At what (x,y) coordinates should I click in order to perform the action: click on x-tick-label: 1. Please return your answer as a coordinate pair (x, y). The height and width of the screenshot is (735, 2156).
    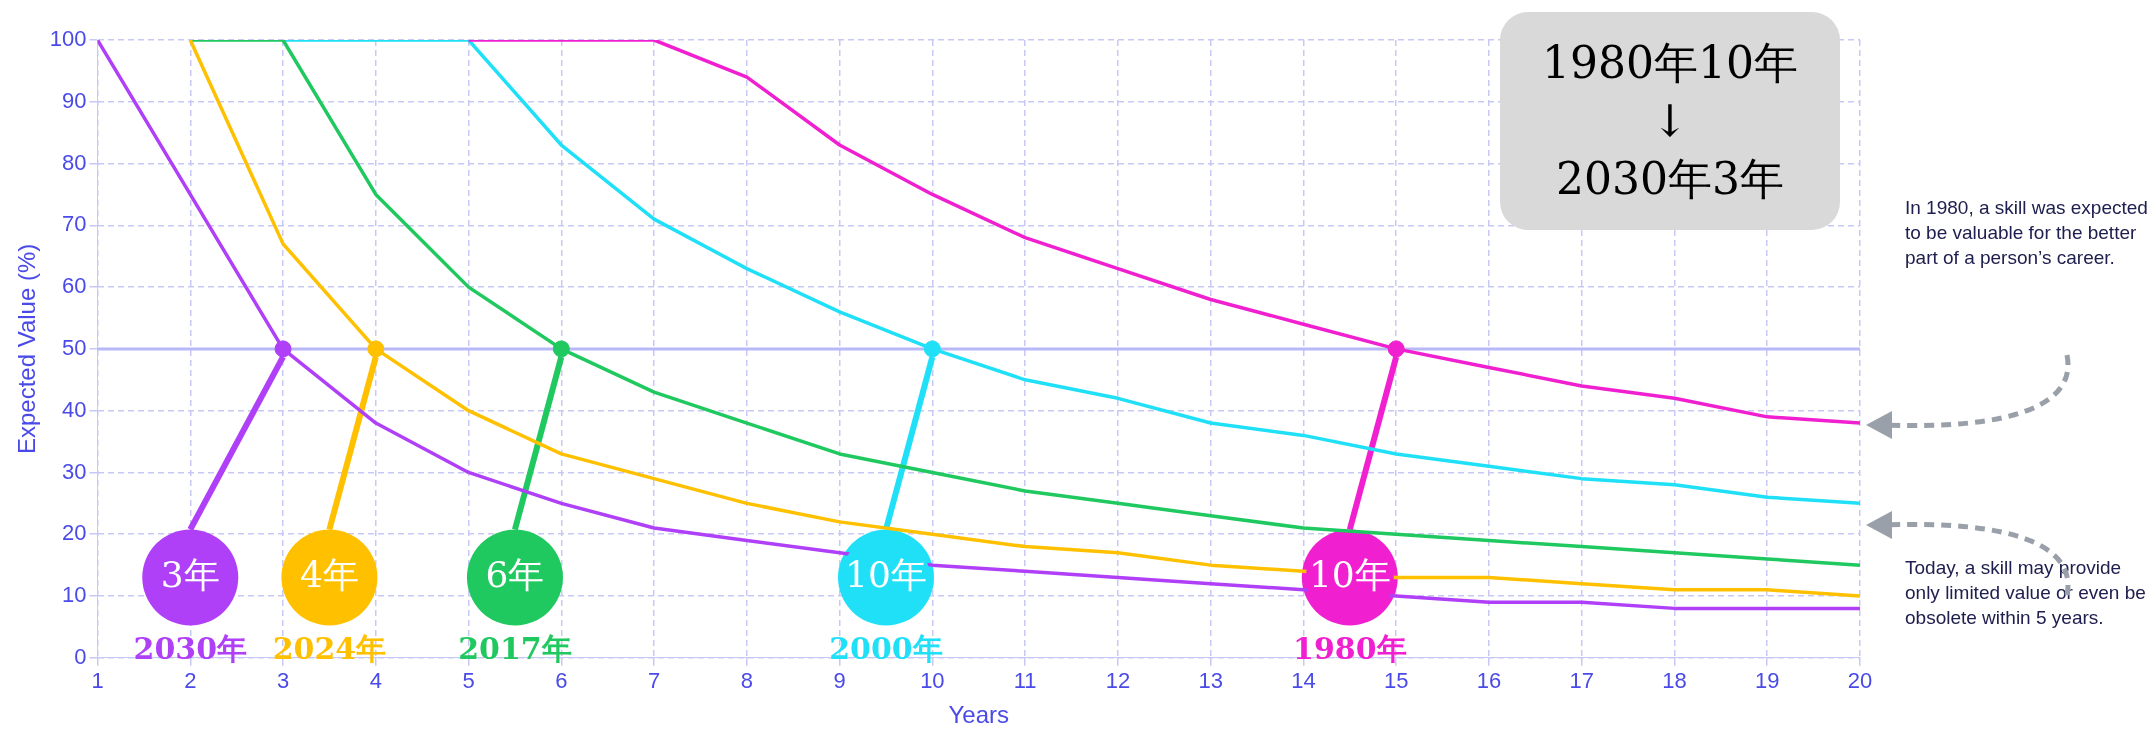
    Looking at the image, I should click on (97, 681).